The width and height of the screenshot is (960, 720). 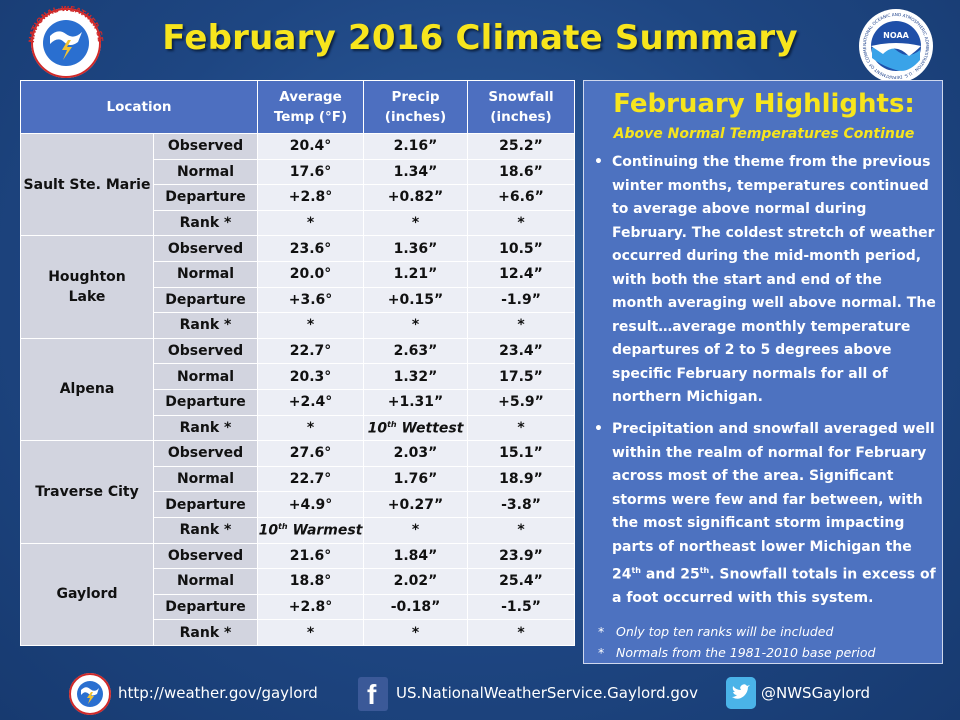 I want to click on table-row: Rank * 10th Warmest * *, so click(x=298, y=530).